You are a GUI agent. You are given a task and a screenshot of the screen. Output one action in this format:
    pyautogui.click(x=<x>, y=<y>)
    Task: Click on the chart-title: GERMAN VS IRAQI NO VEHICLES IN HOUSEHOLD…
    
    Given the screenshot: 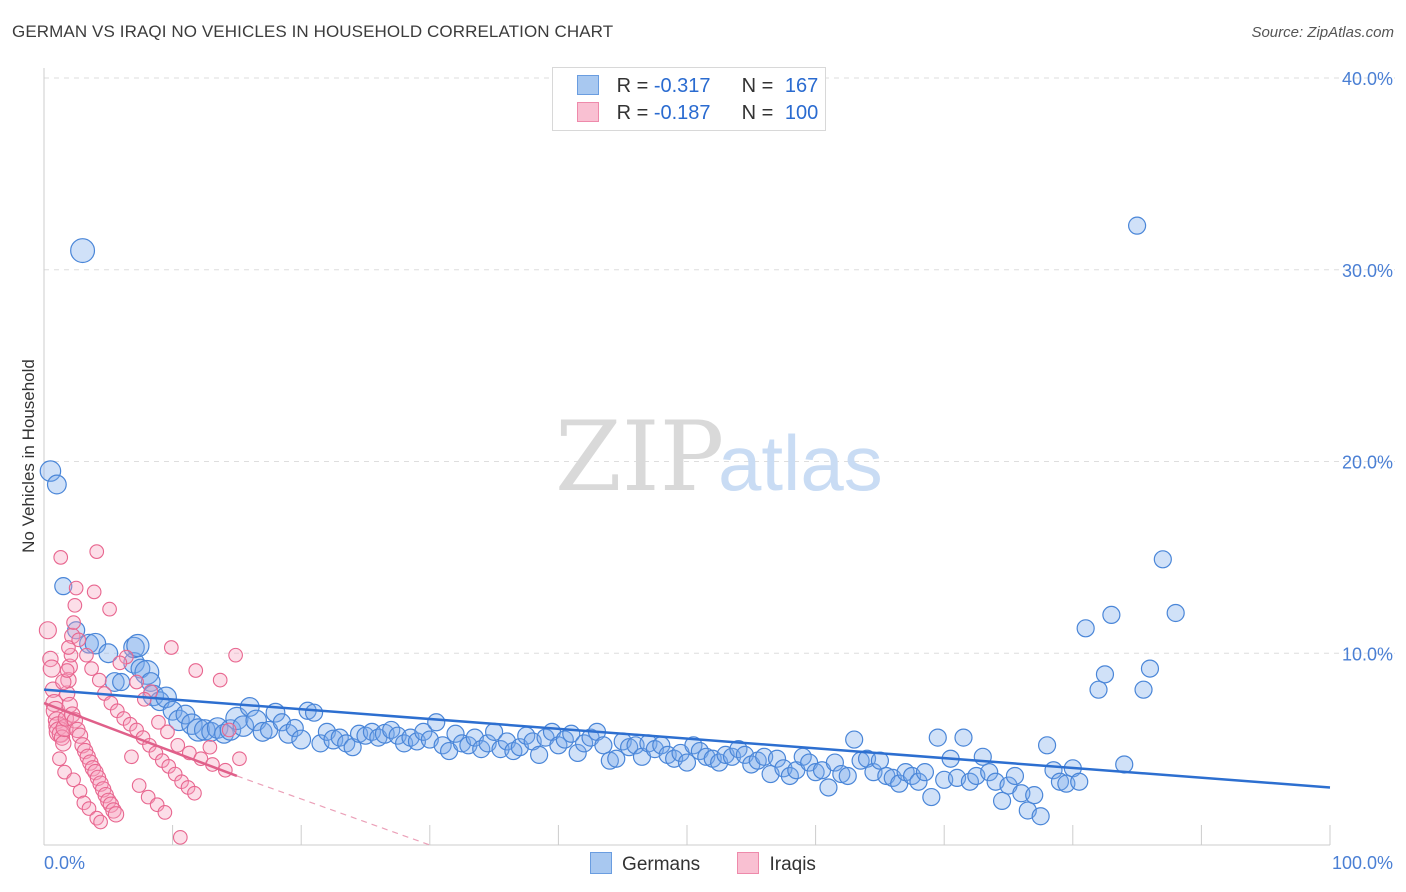 What is the action you would take?
    pyautogui.click(x=313, y=31)
    